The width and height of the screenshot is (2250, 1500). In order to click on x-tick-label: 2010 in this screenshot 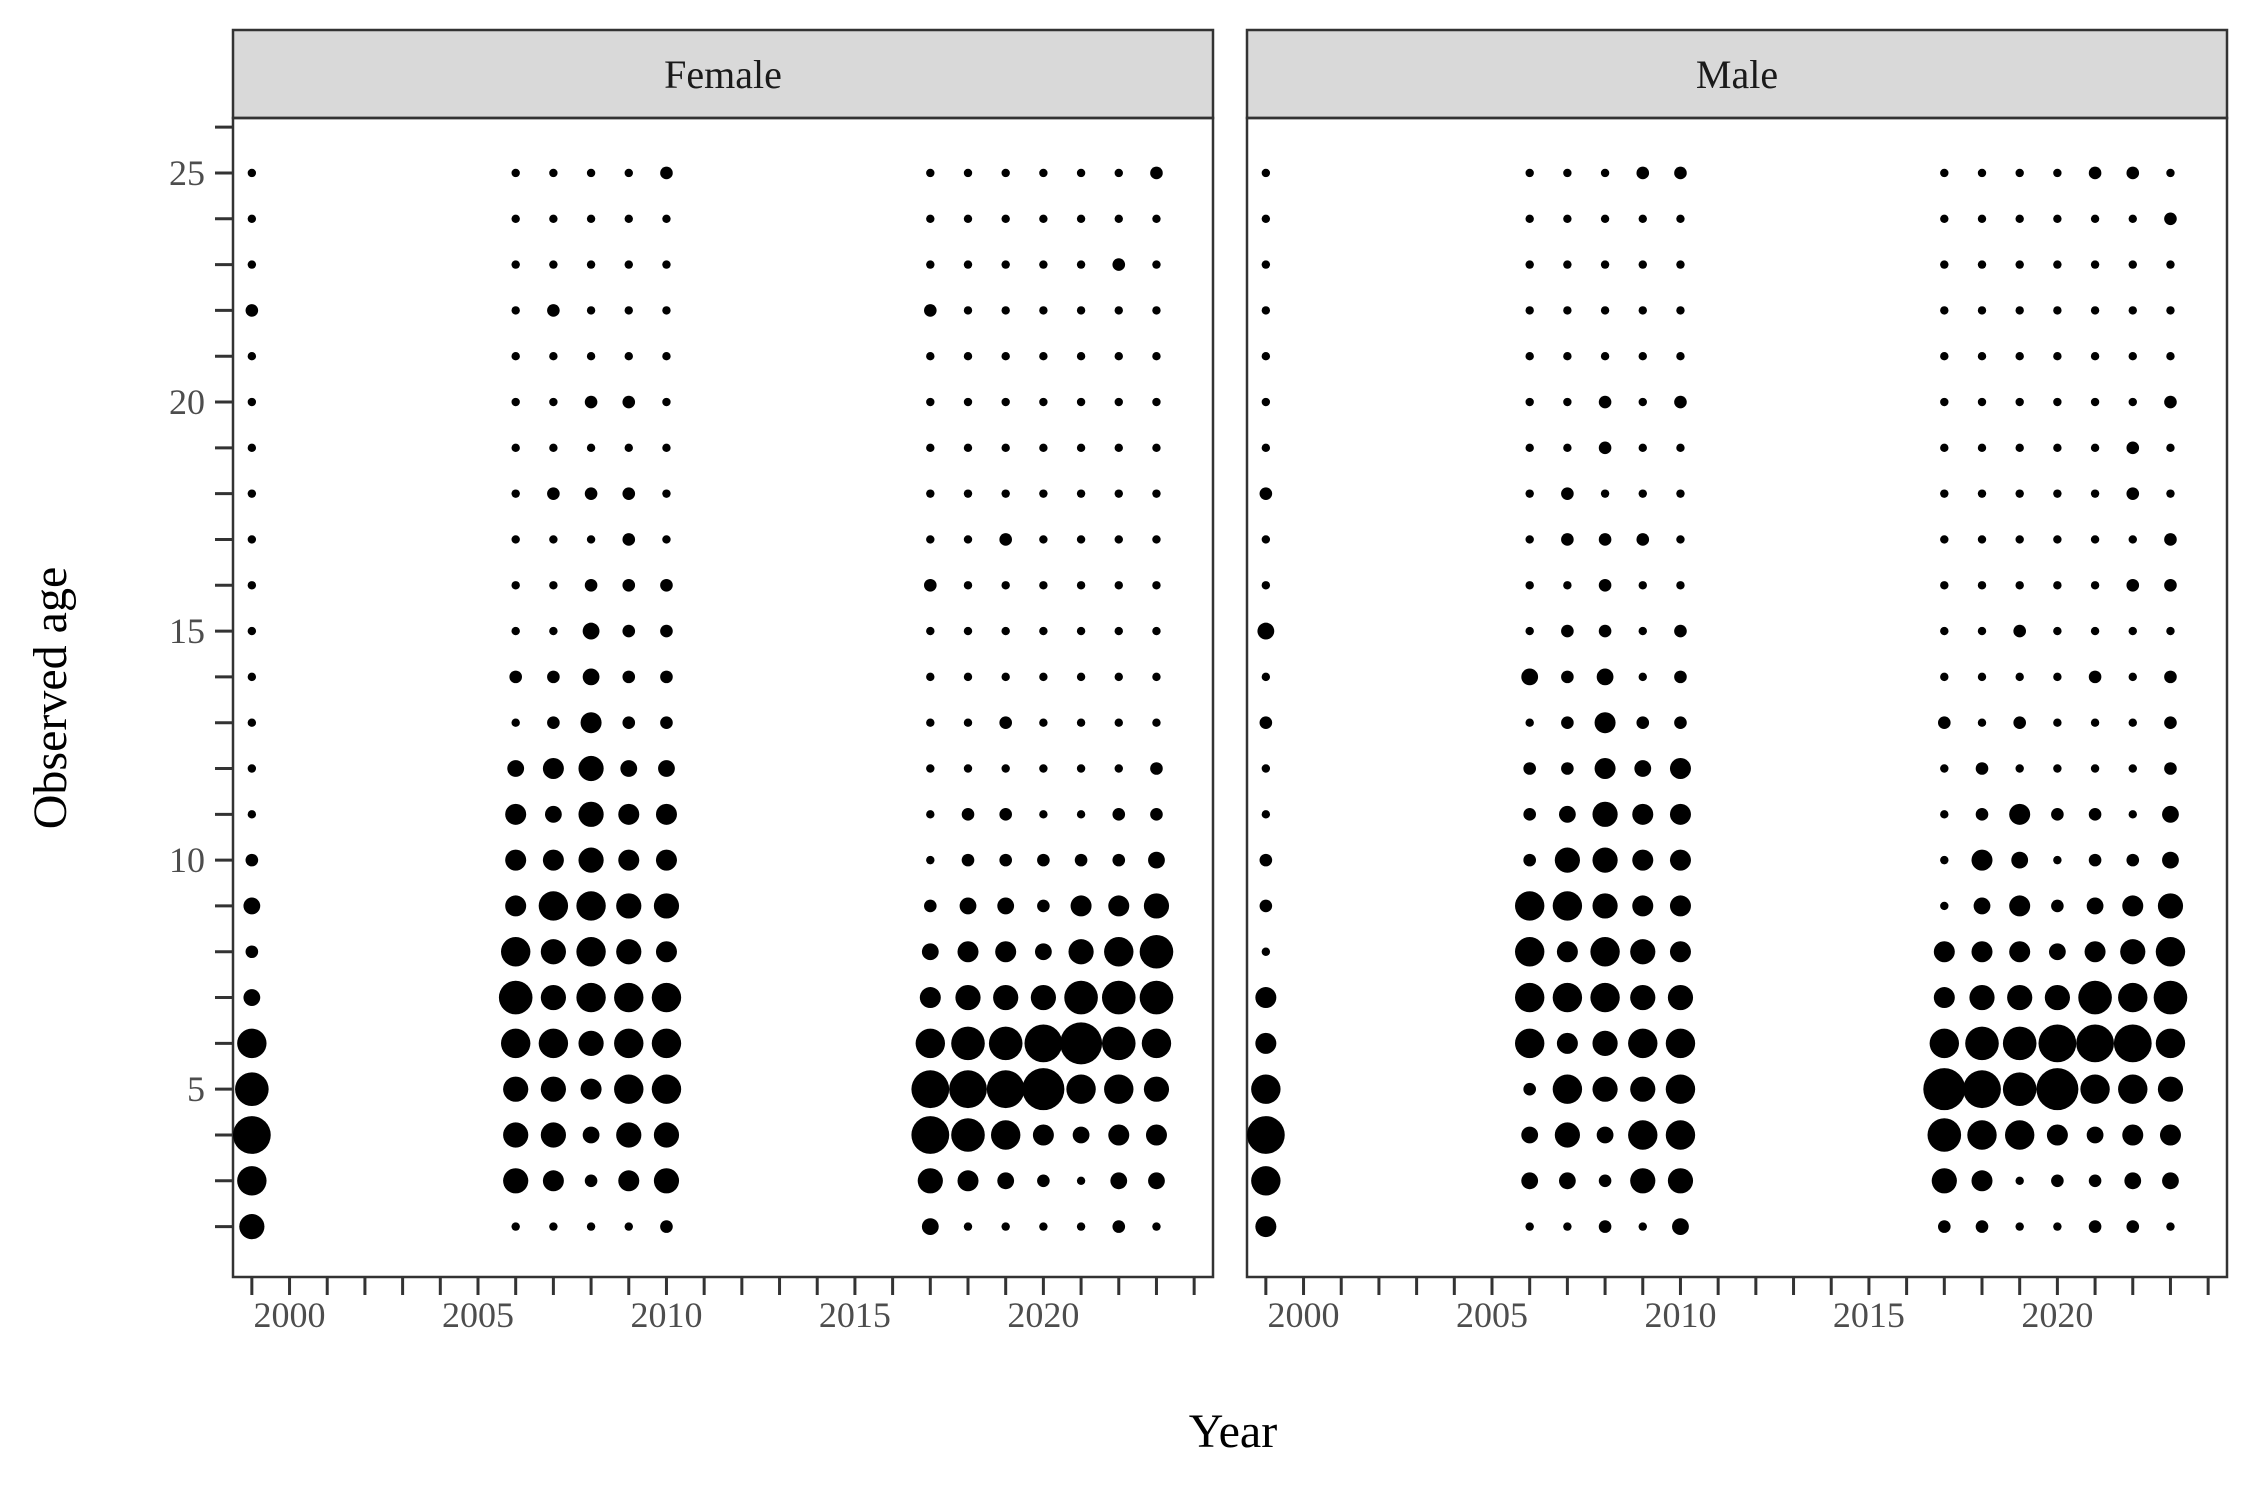, I will do `click(1680, 1315)`.